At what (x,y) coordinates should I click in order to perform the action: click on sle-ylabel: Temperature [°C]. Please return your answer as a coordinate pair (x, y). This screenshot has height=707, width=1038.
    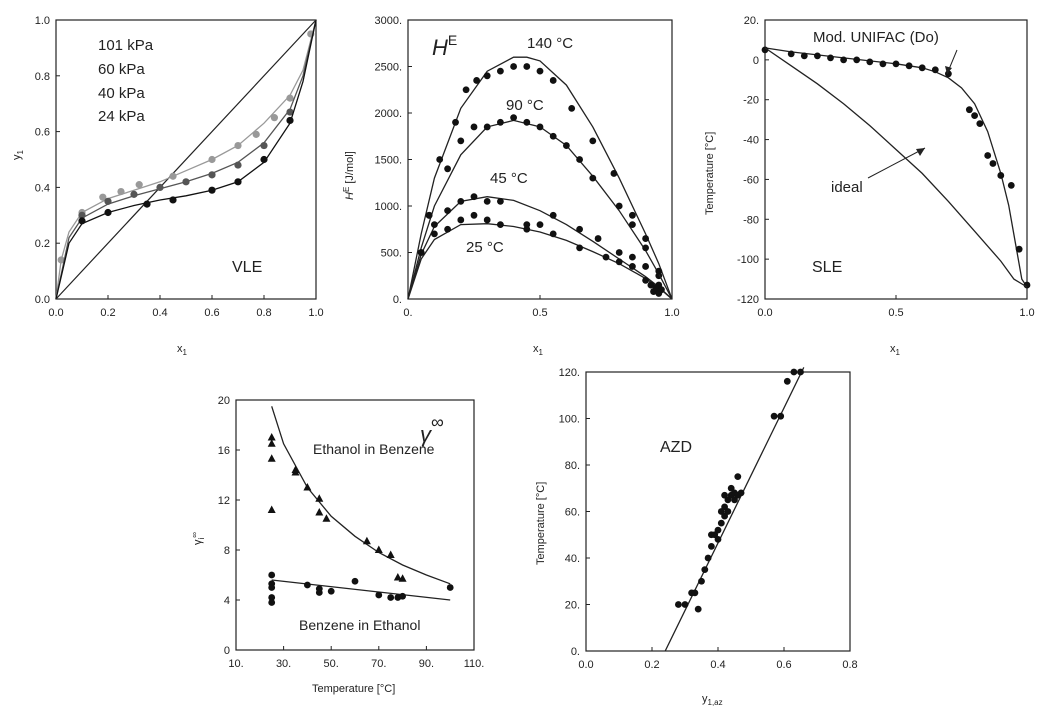
    Looking at the image, I should click on (710, 173).